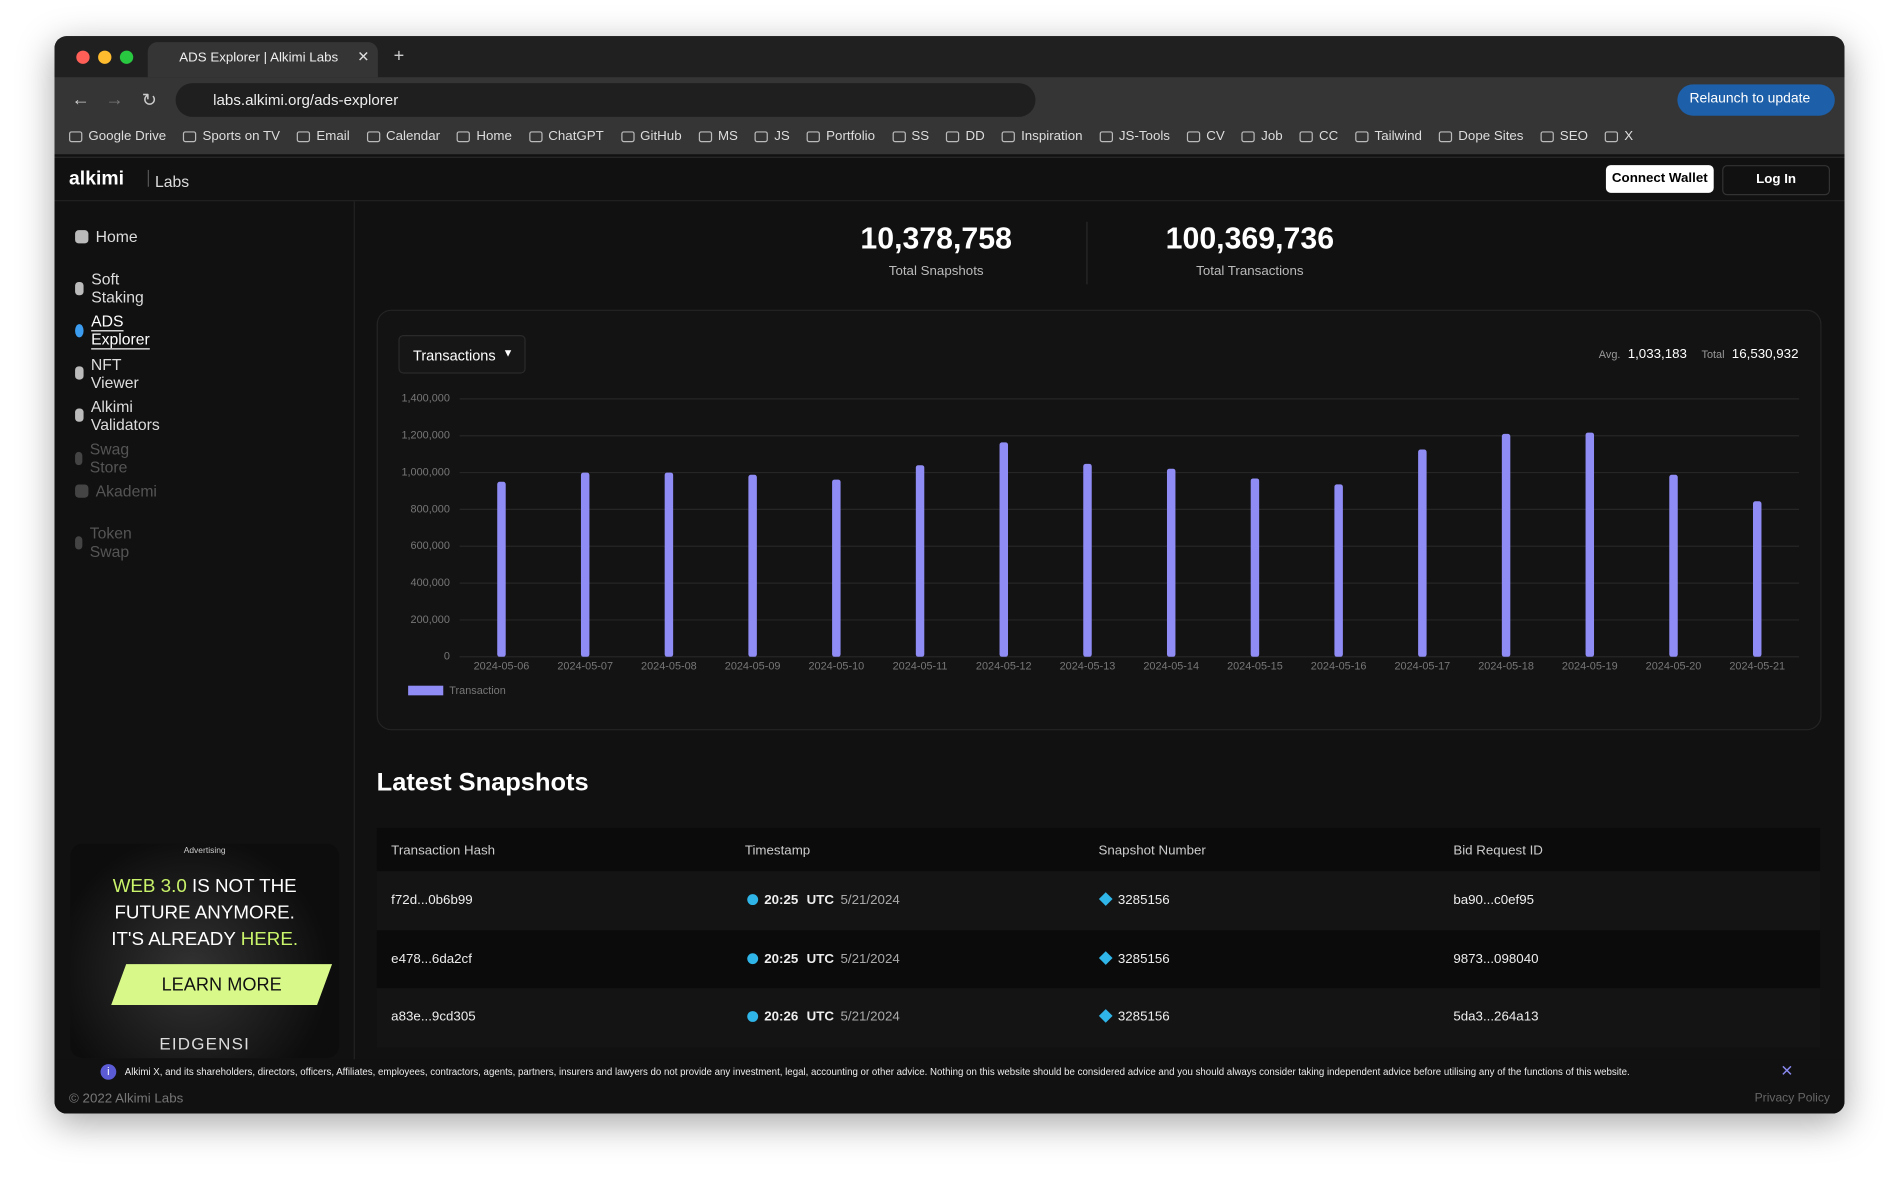  Describe the element at coordinates (117, 136) in the screenshot. I see `bookmark: Google Drive` at that location.